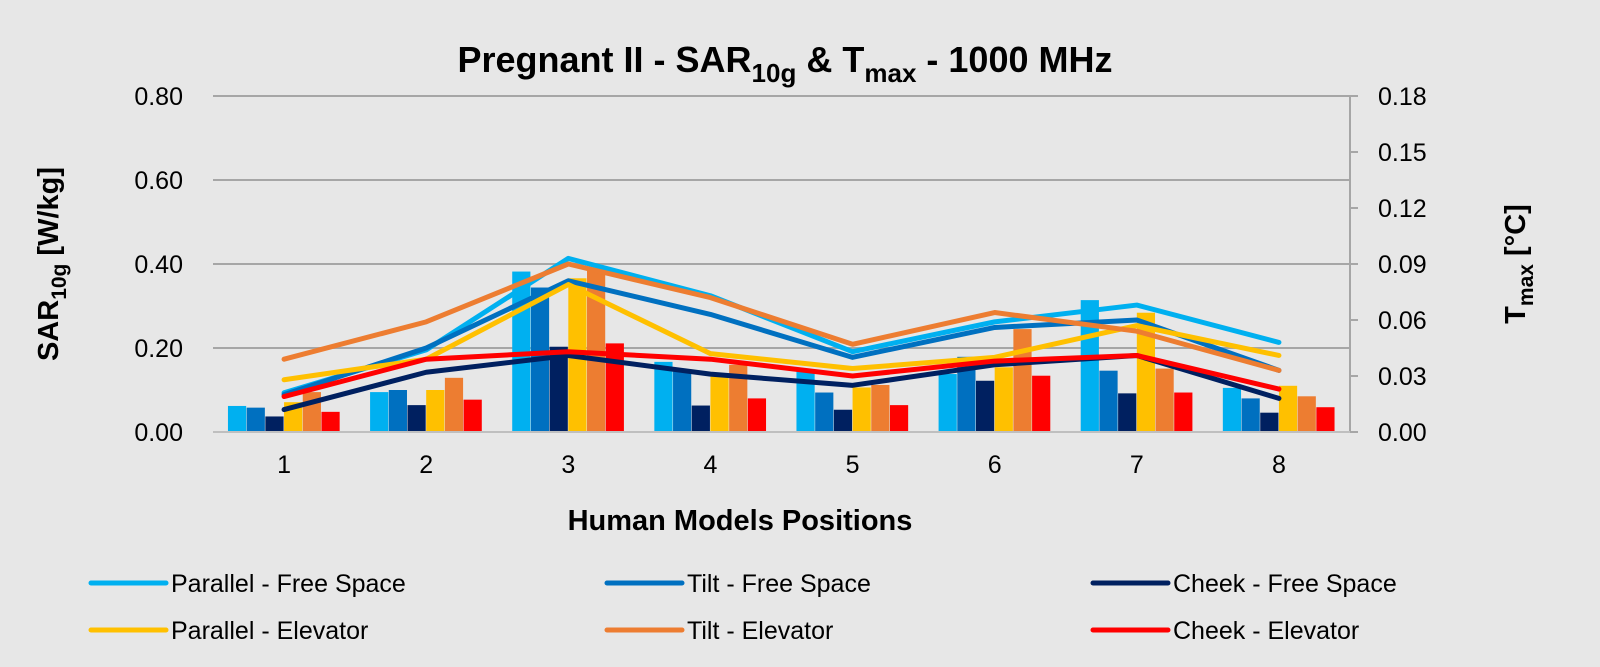 This screenshot has width=1600, height=667. I want to click on x-tick-label: 3, so click(568, 465).